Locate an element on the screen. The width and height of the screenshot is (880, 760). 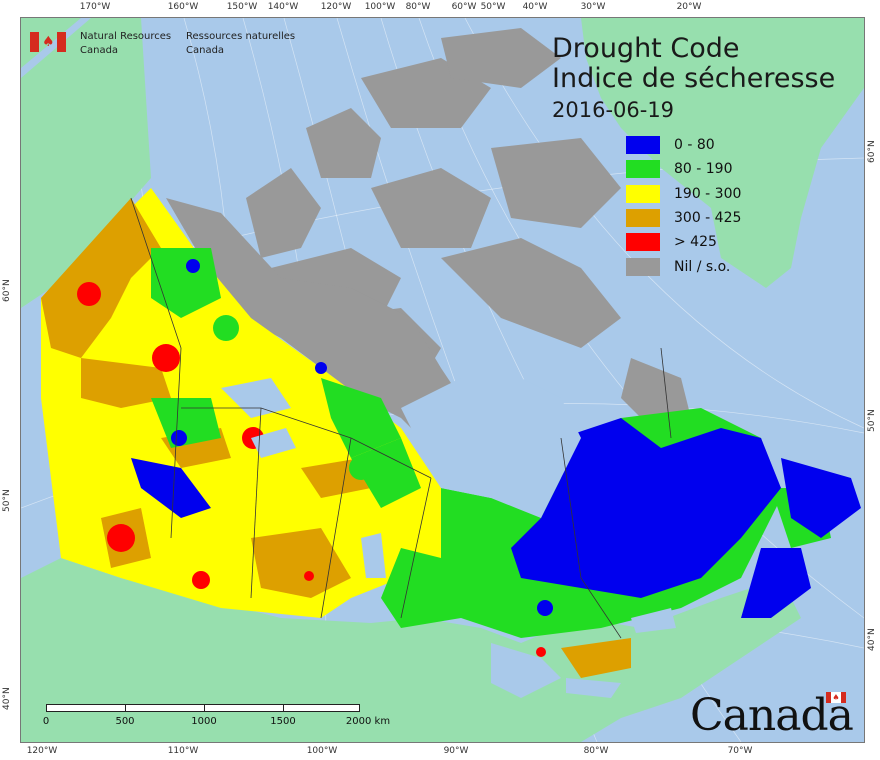
lon-label-top: 80°W is located at coordinates (418, 7).